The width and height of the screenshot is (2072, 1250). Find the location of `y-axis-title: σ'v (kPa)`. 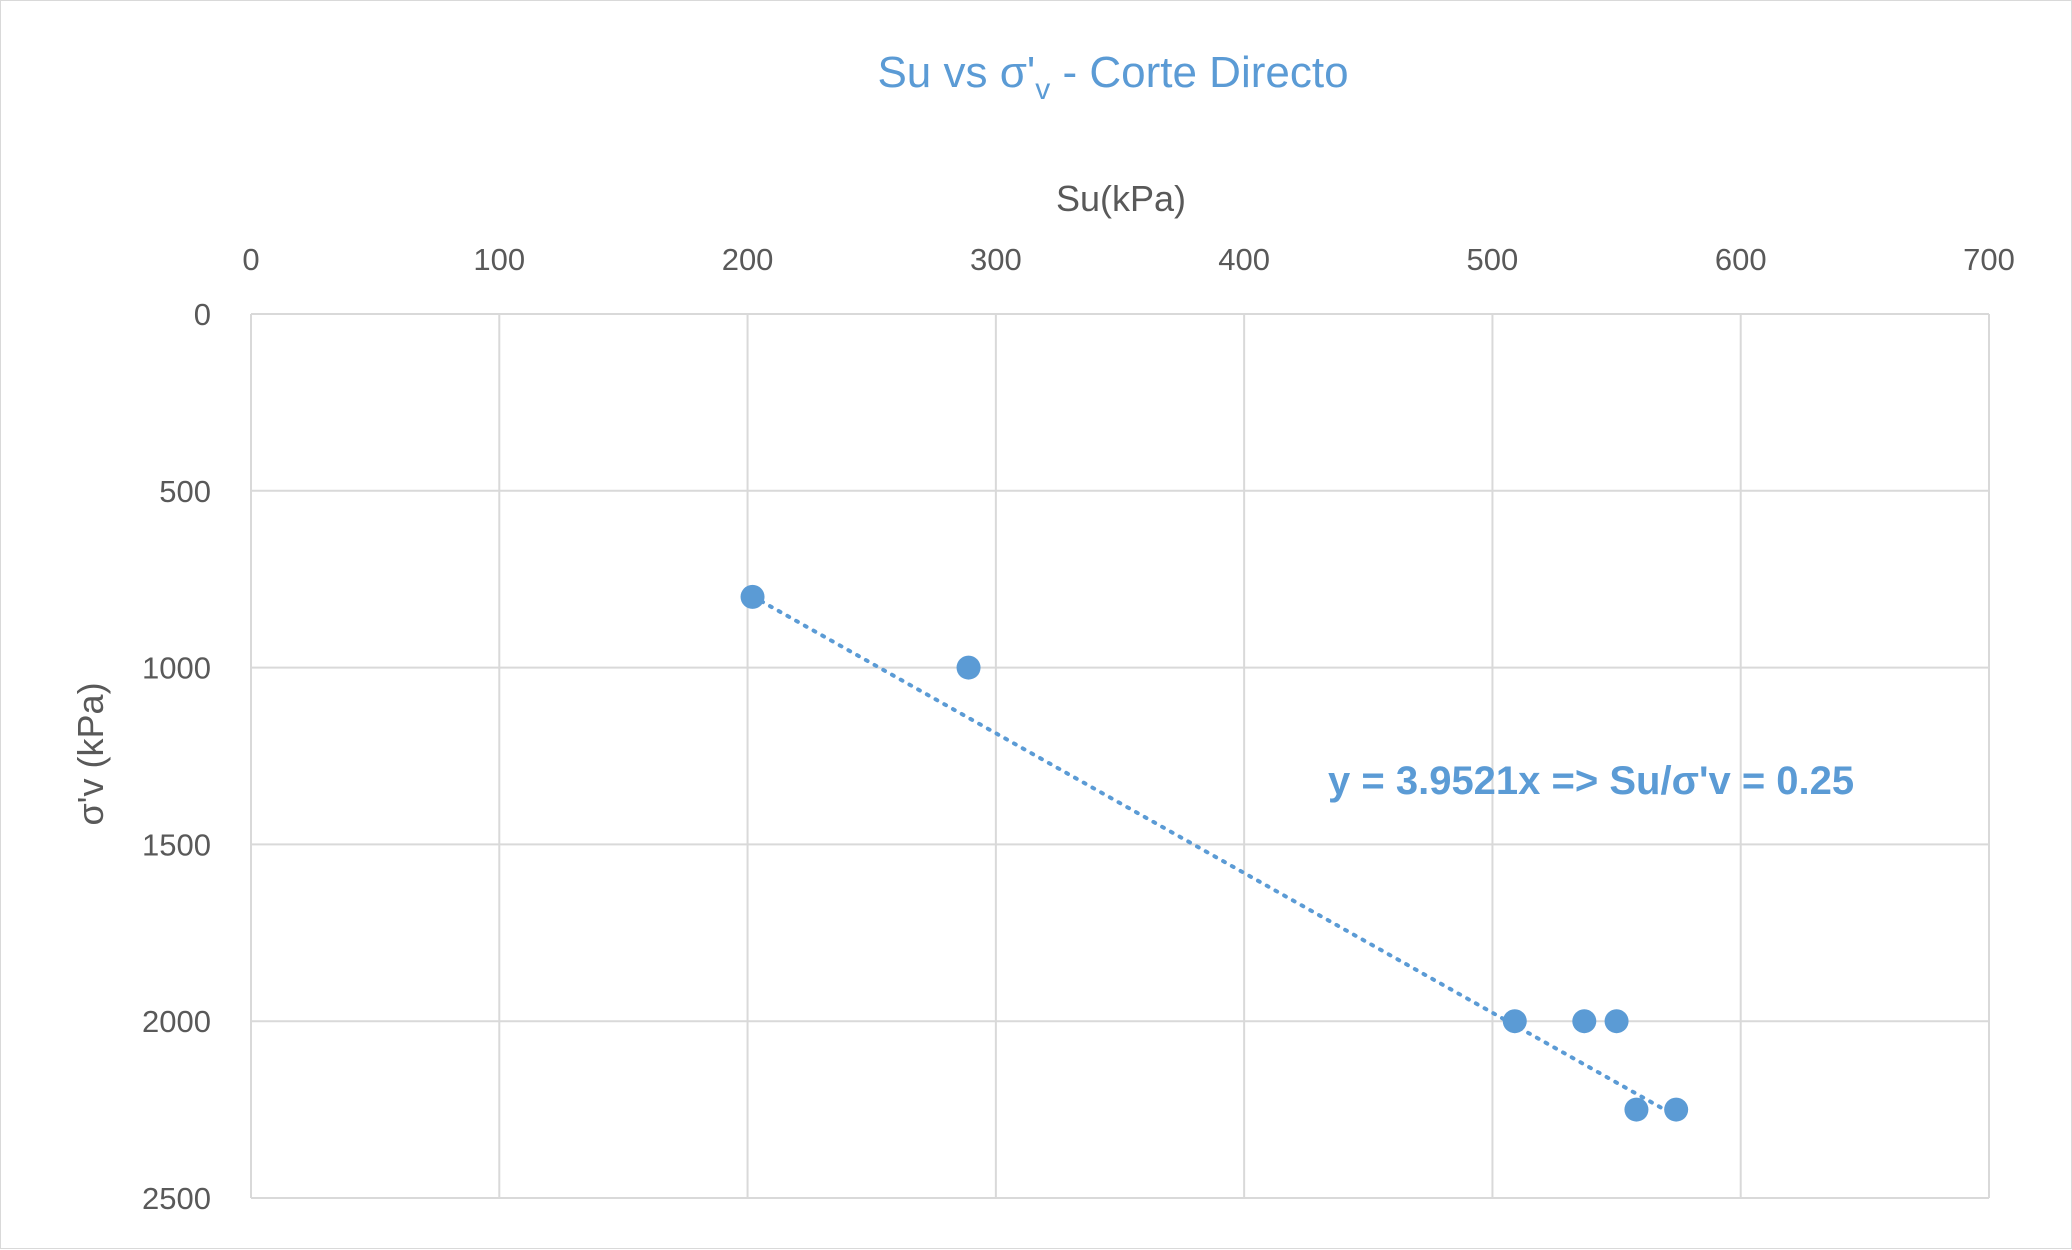

y-axis-title: σ'v (kPa) is located at coordinates (90, 753).